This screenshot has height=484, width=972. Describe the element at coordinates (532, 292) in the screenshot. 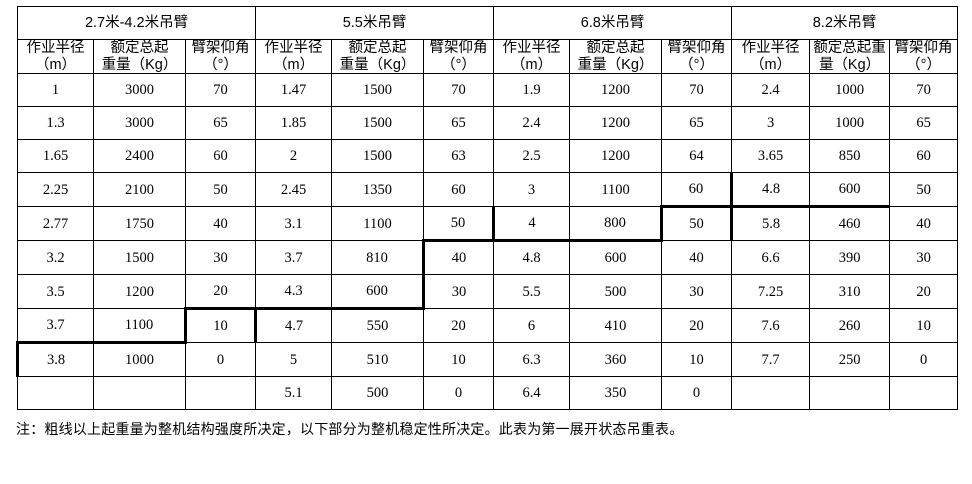

I see `cell-radius: 5.5` at that location.